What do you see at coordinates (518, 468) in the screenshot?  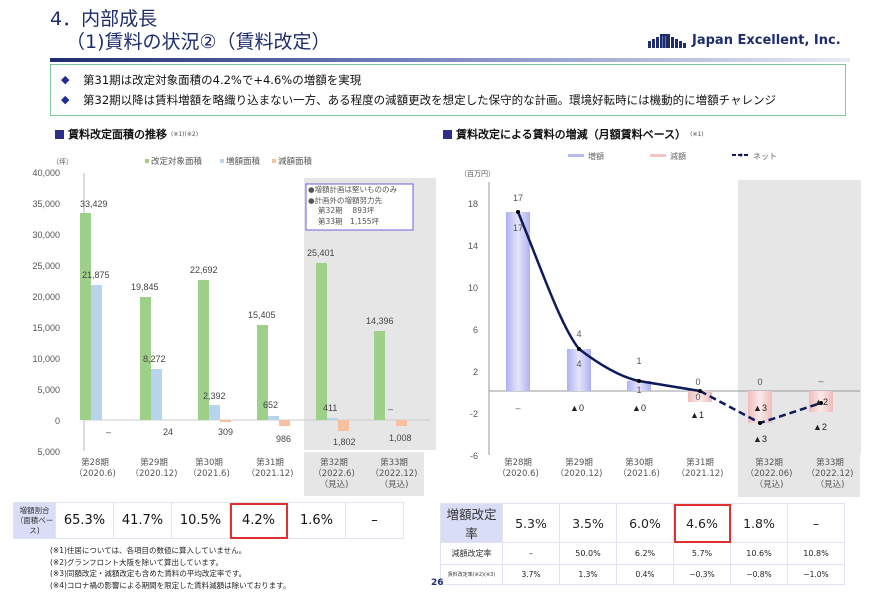 I see `x-label: 第28期 （2020.6)` at bounding box center [518, 468].